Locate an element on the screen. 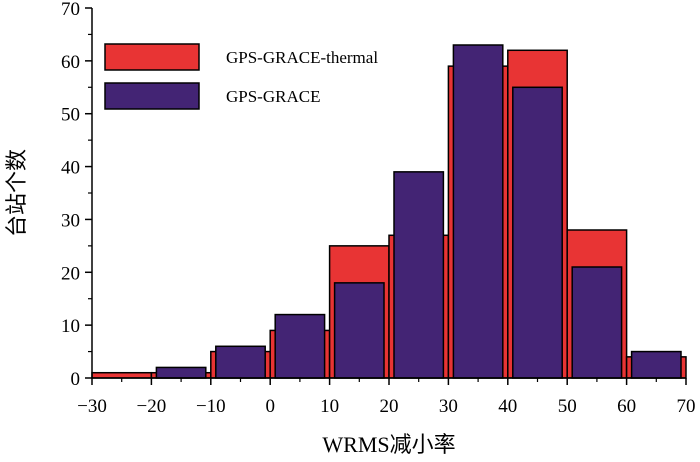 The height and width of the screenshot is (462, 700). y-tick-label: 70 is located at coordinates (70, 10).